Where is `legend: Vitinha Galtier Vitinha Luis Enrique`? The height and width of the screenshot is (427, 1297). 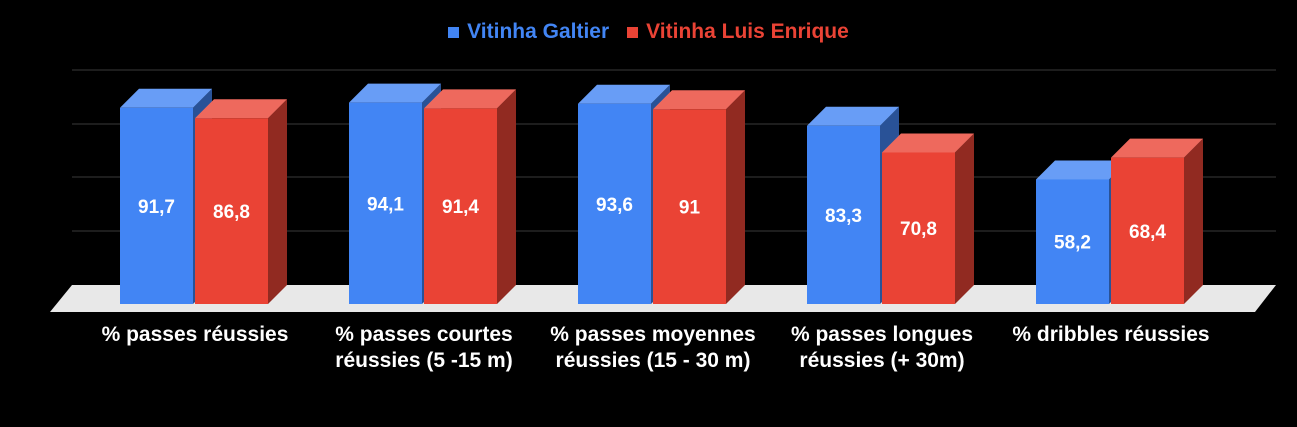 legend: Vitinha Galtier Vitinha Luis Enrique is located at coordinates (648, 32).